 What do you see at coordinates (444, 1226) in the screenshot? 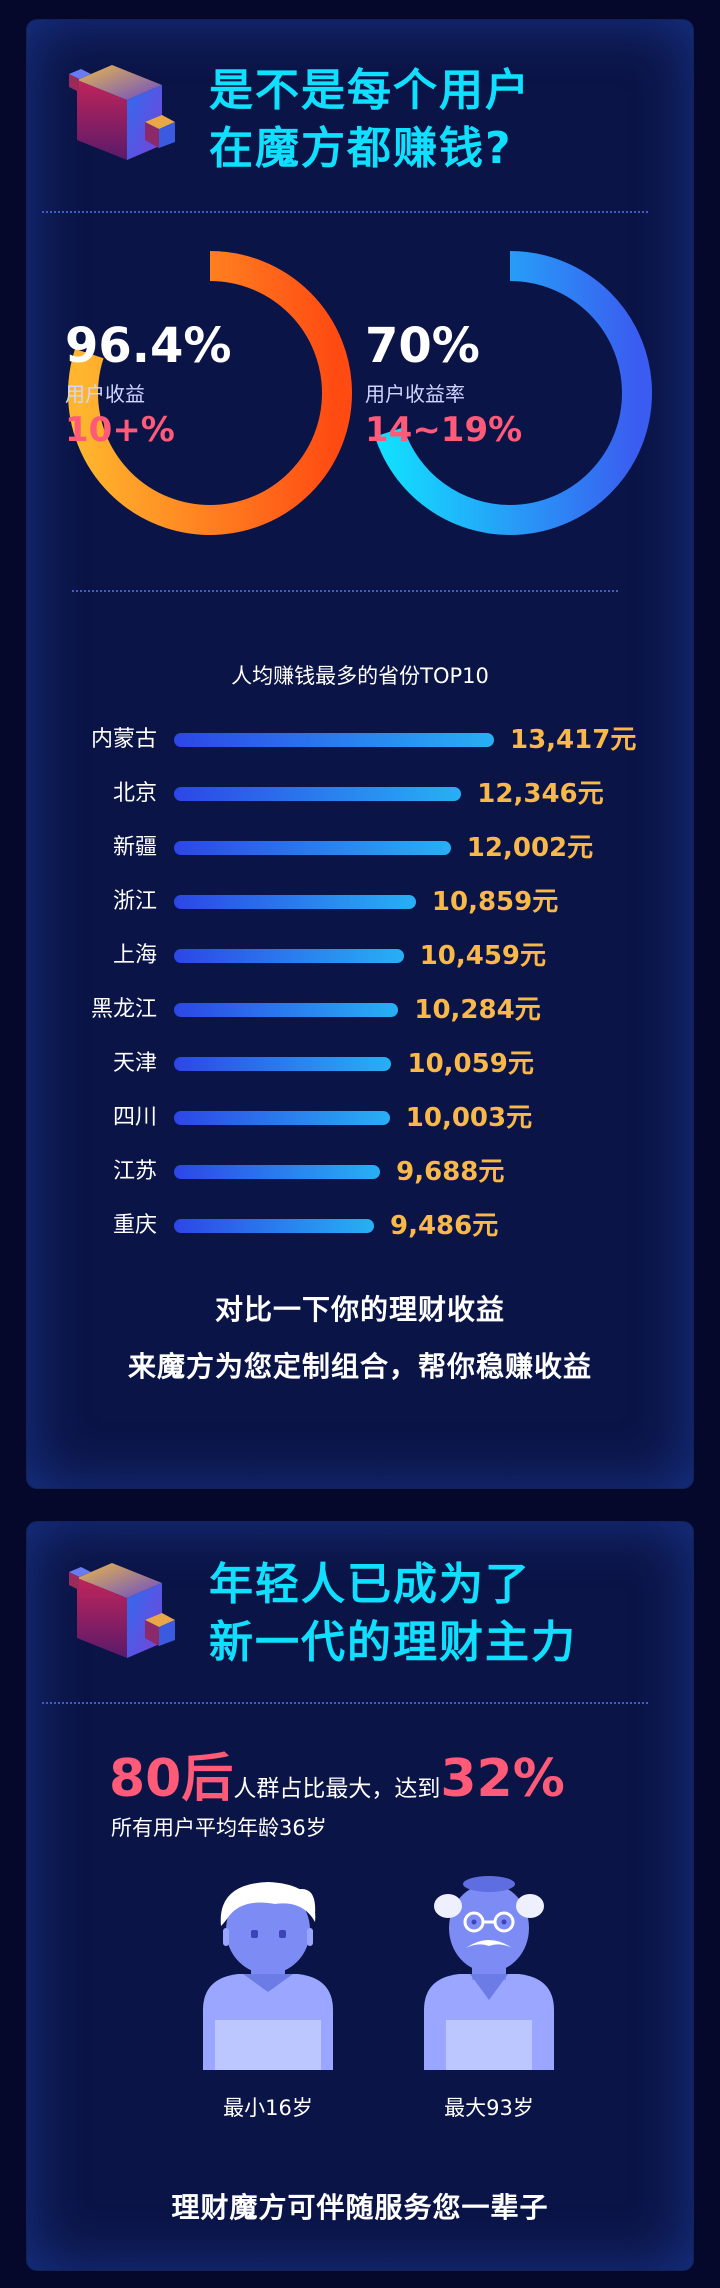
I see `bar-value-label: 9,486元` at bounding box center [444, 1226].